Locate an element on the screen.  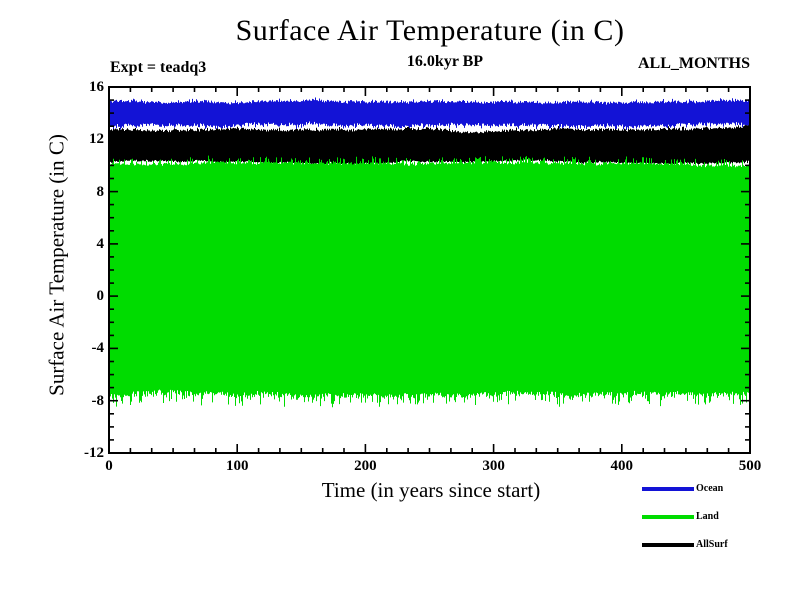
x-tick-label: 0 is located at coordinates (109, 466).